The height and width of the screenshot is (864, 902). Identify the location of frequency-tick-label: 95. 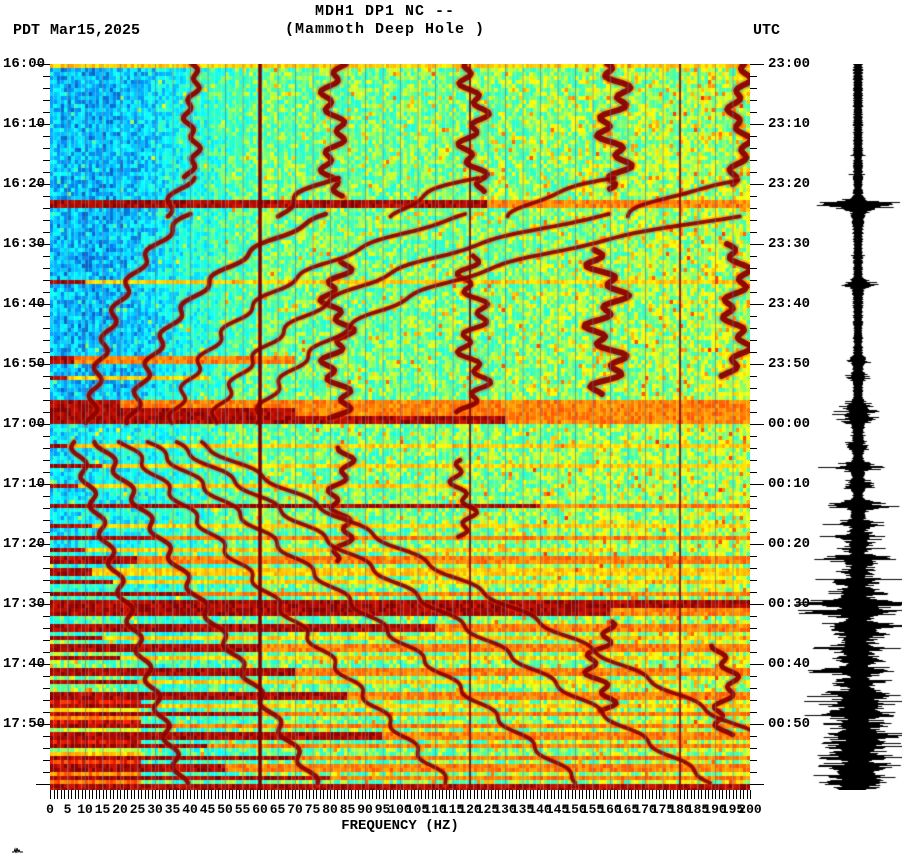
(382, 809).